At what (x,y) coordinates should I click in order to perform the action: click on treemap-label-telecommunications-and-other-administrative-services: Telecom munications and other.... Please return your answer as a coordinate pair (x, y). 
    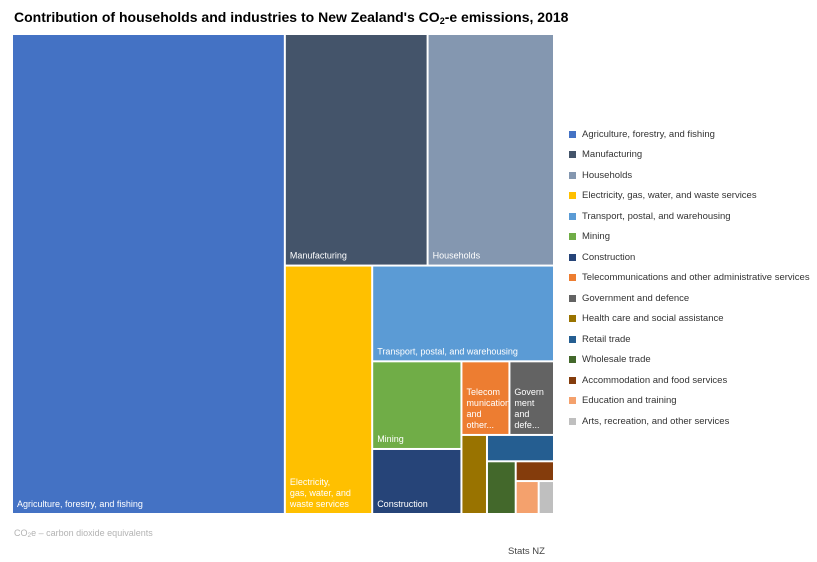
    Looking at the image, I should click on (490, 408).